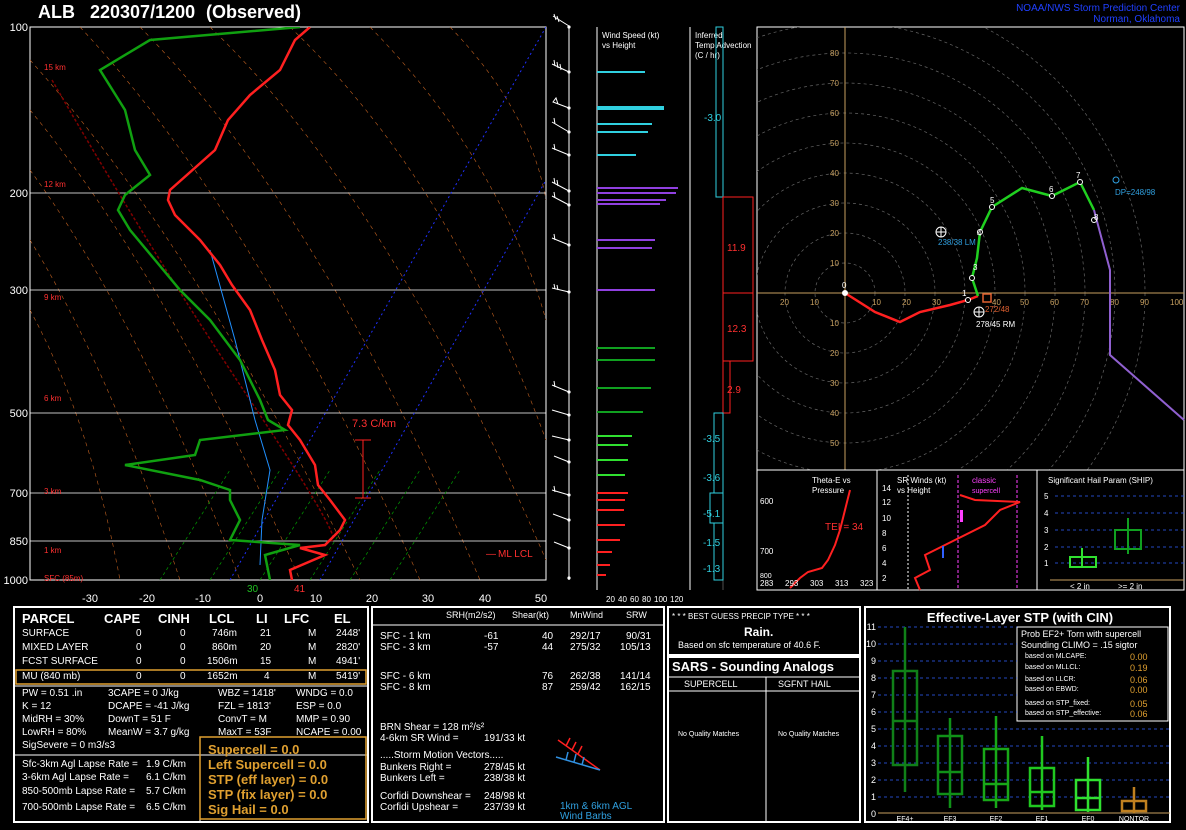 This screenshot has height=830, width=1186. Describe the element at coordinates (610, 599) in the screenshot. I see `wind-tick: 20` at that location.